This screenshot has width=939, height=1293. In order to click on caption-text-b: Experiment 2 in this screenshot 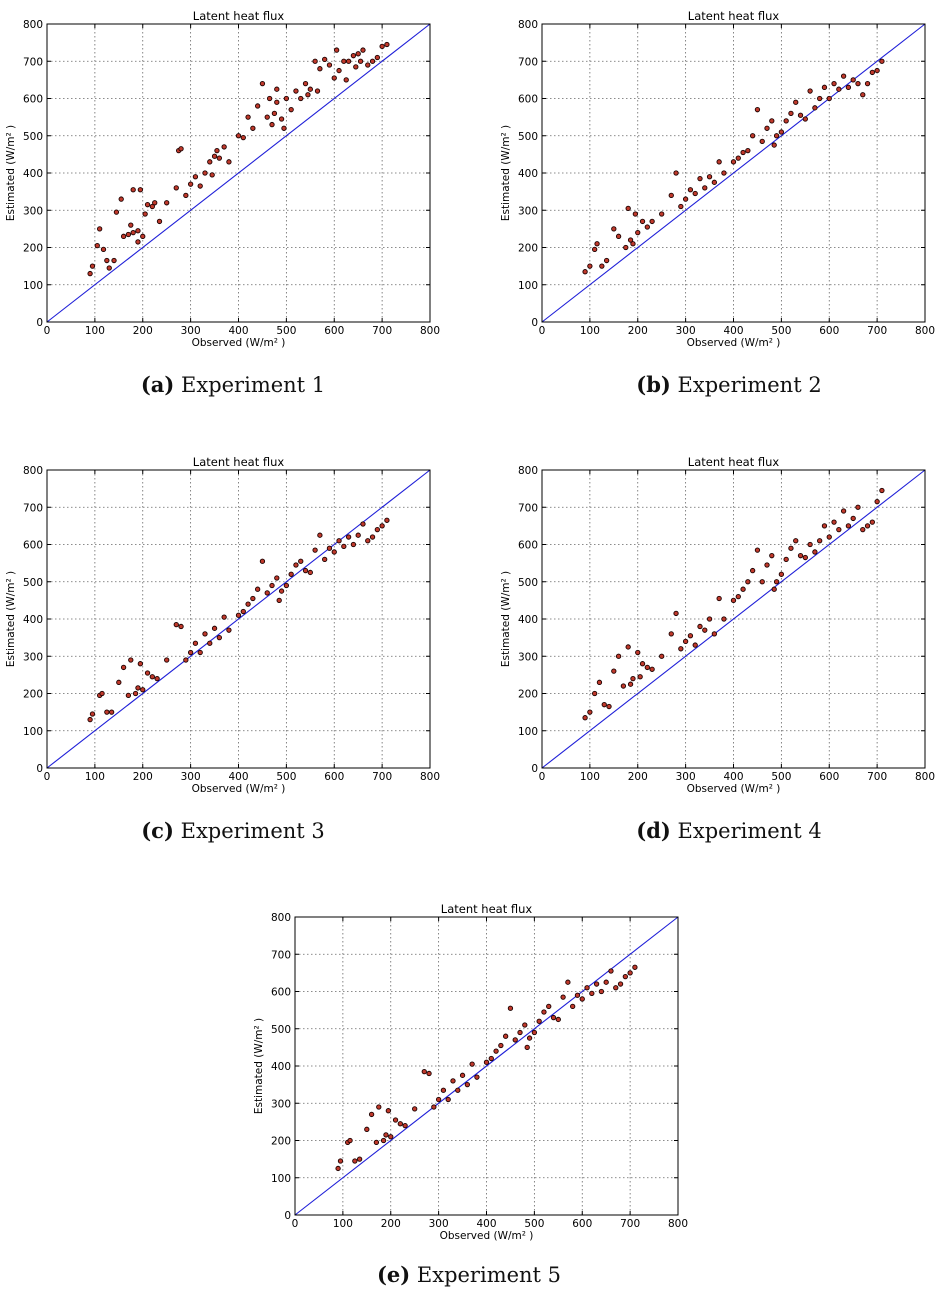, I will do `click(749, 385)`.